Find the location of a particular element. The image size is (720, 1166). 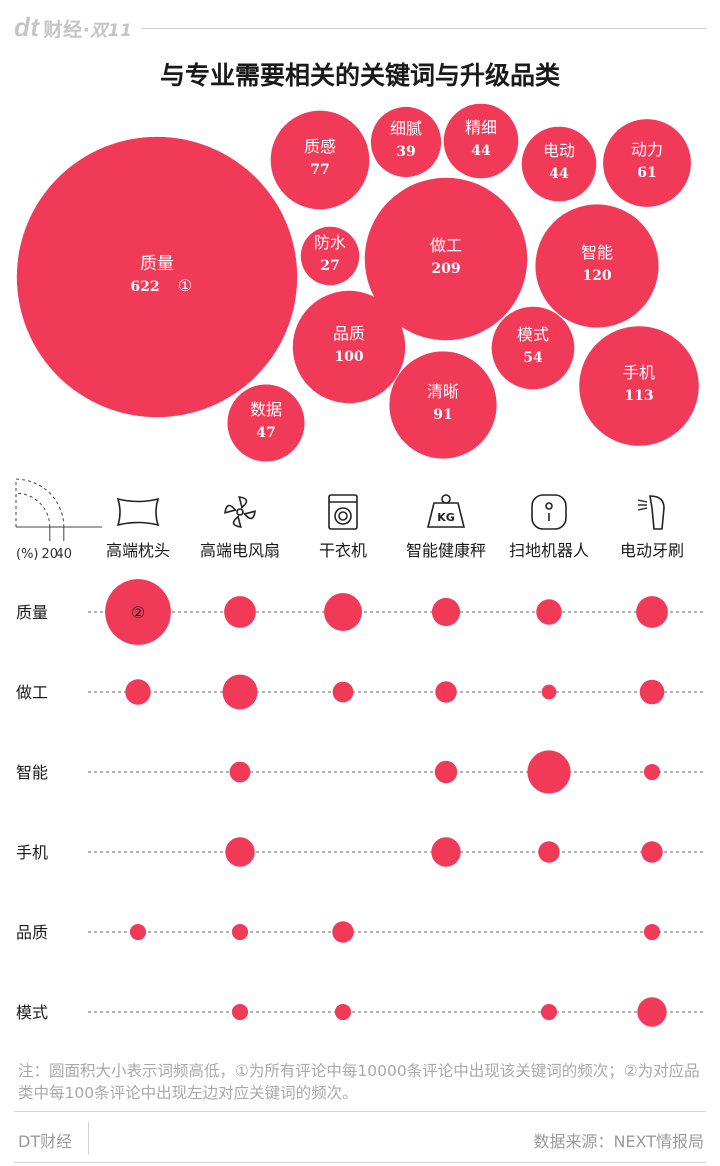

bubble-value: 622 is located at coordinates (144, 287).